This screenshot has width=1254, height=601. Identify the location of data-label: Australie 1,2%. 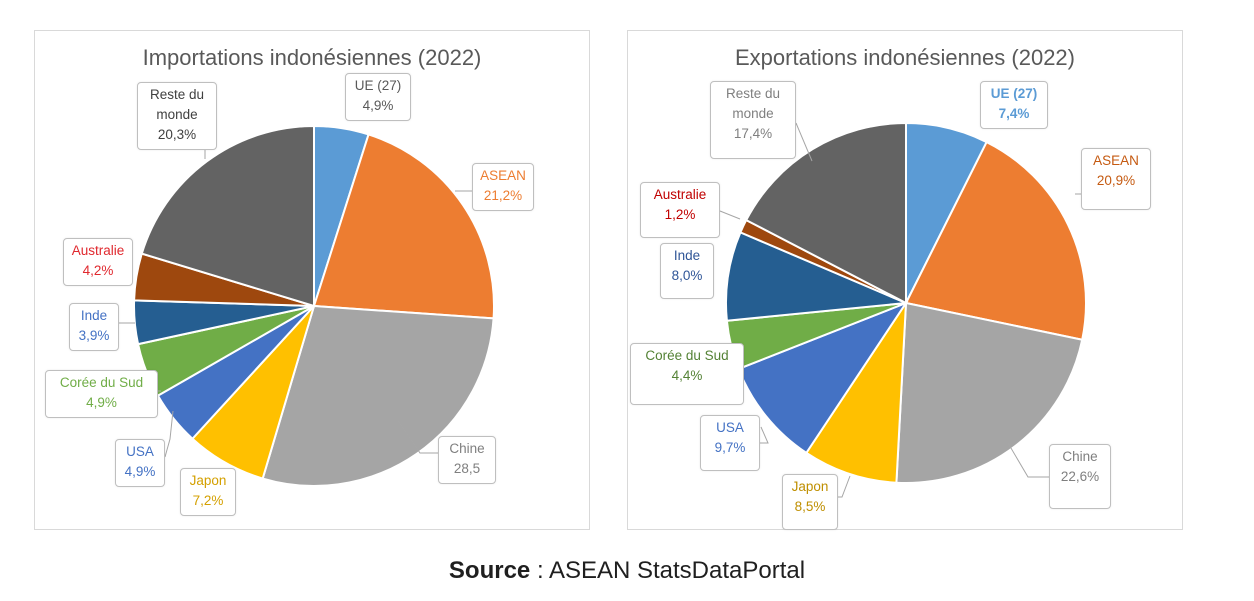
(680, 210).